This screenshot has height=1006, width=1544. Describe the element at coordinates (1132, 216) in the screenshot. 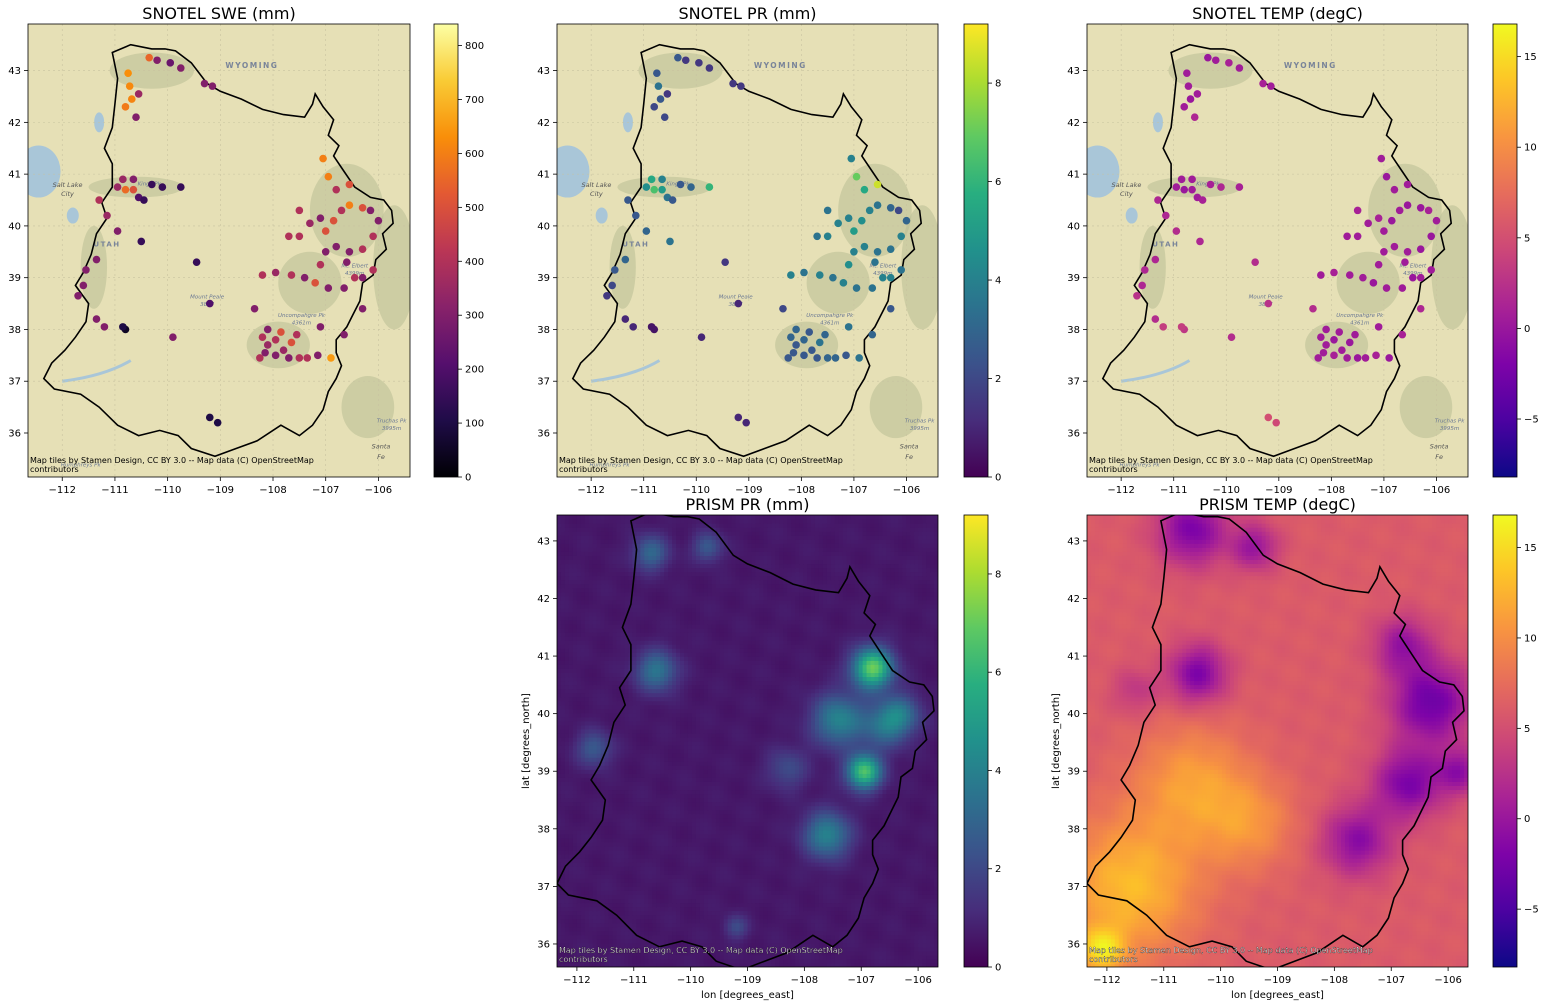

I see `utah-lake` at that location.